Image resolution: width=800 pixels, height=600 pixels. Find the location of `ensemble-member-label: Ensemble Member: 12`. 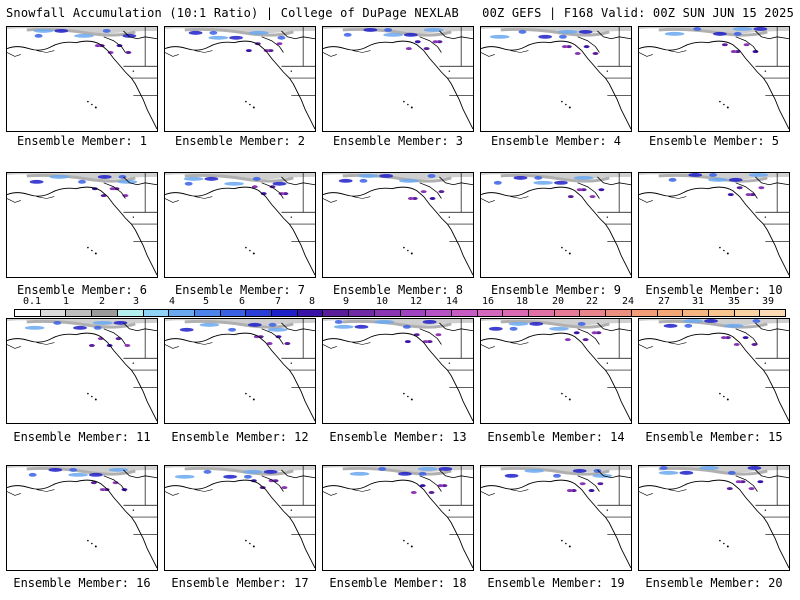

ensemble-member-label: Ensemble Member: 12 is located at coordinates (240, 437).